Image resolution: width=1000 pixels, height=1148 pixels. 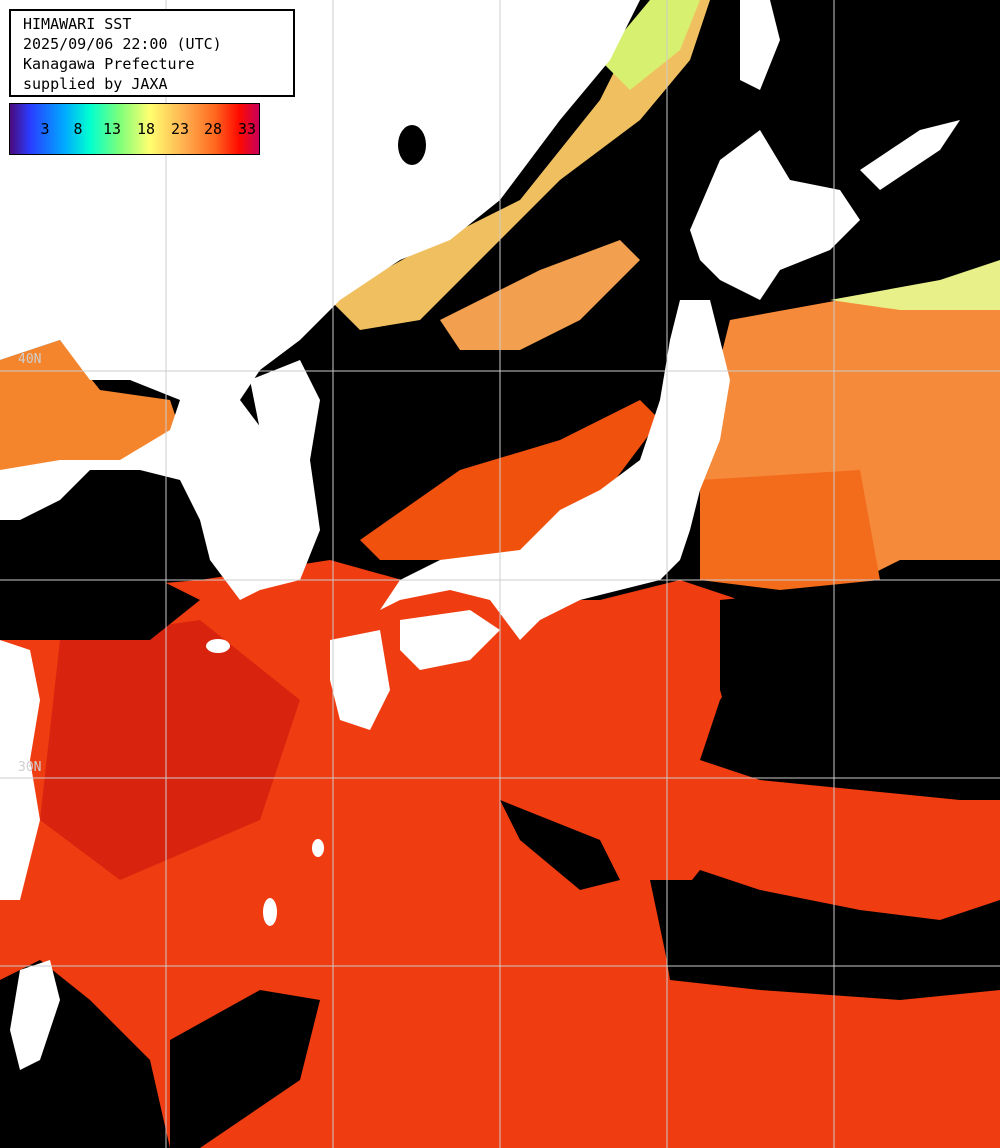 I want to click on sea-yellow-sea, so click(x=95, y=405).